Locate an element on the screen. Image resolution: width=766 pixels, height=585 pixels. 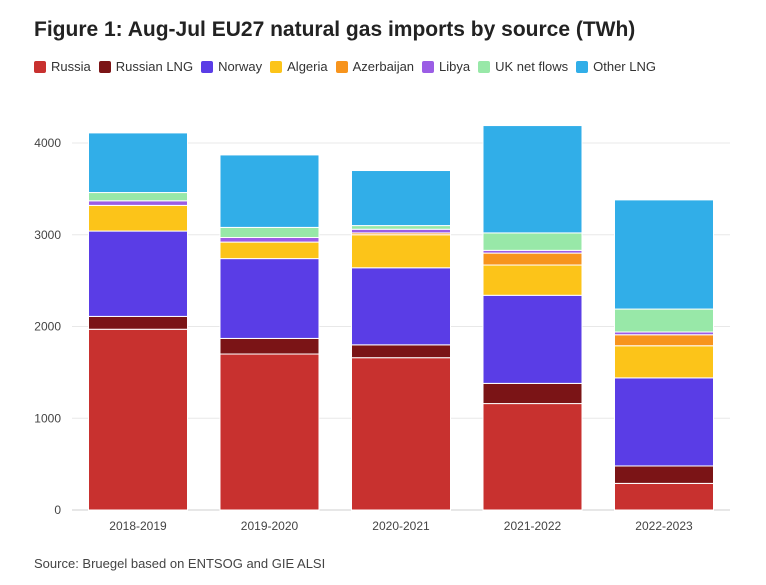
legend-item-libya: Libya is located at coordinates (446, 66).